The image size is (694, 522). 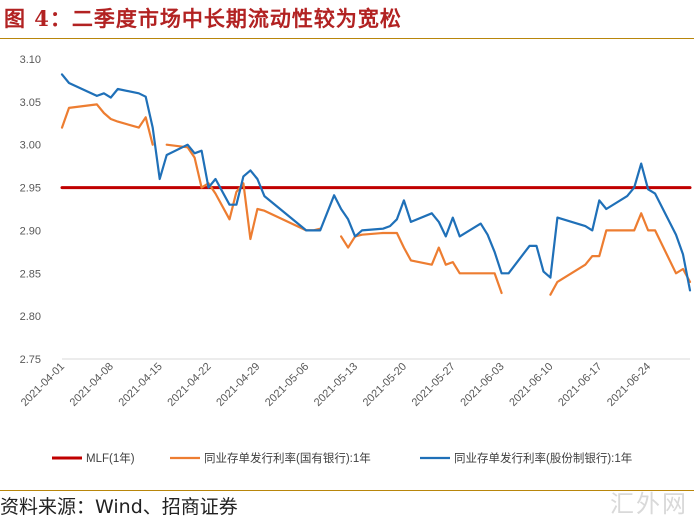 I want to click on legend-item: 同业存单发行利率(国有银行):1年, so click(x=270, y=458).